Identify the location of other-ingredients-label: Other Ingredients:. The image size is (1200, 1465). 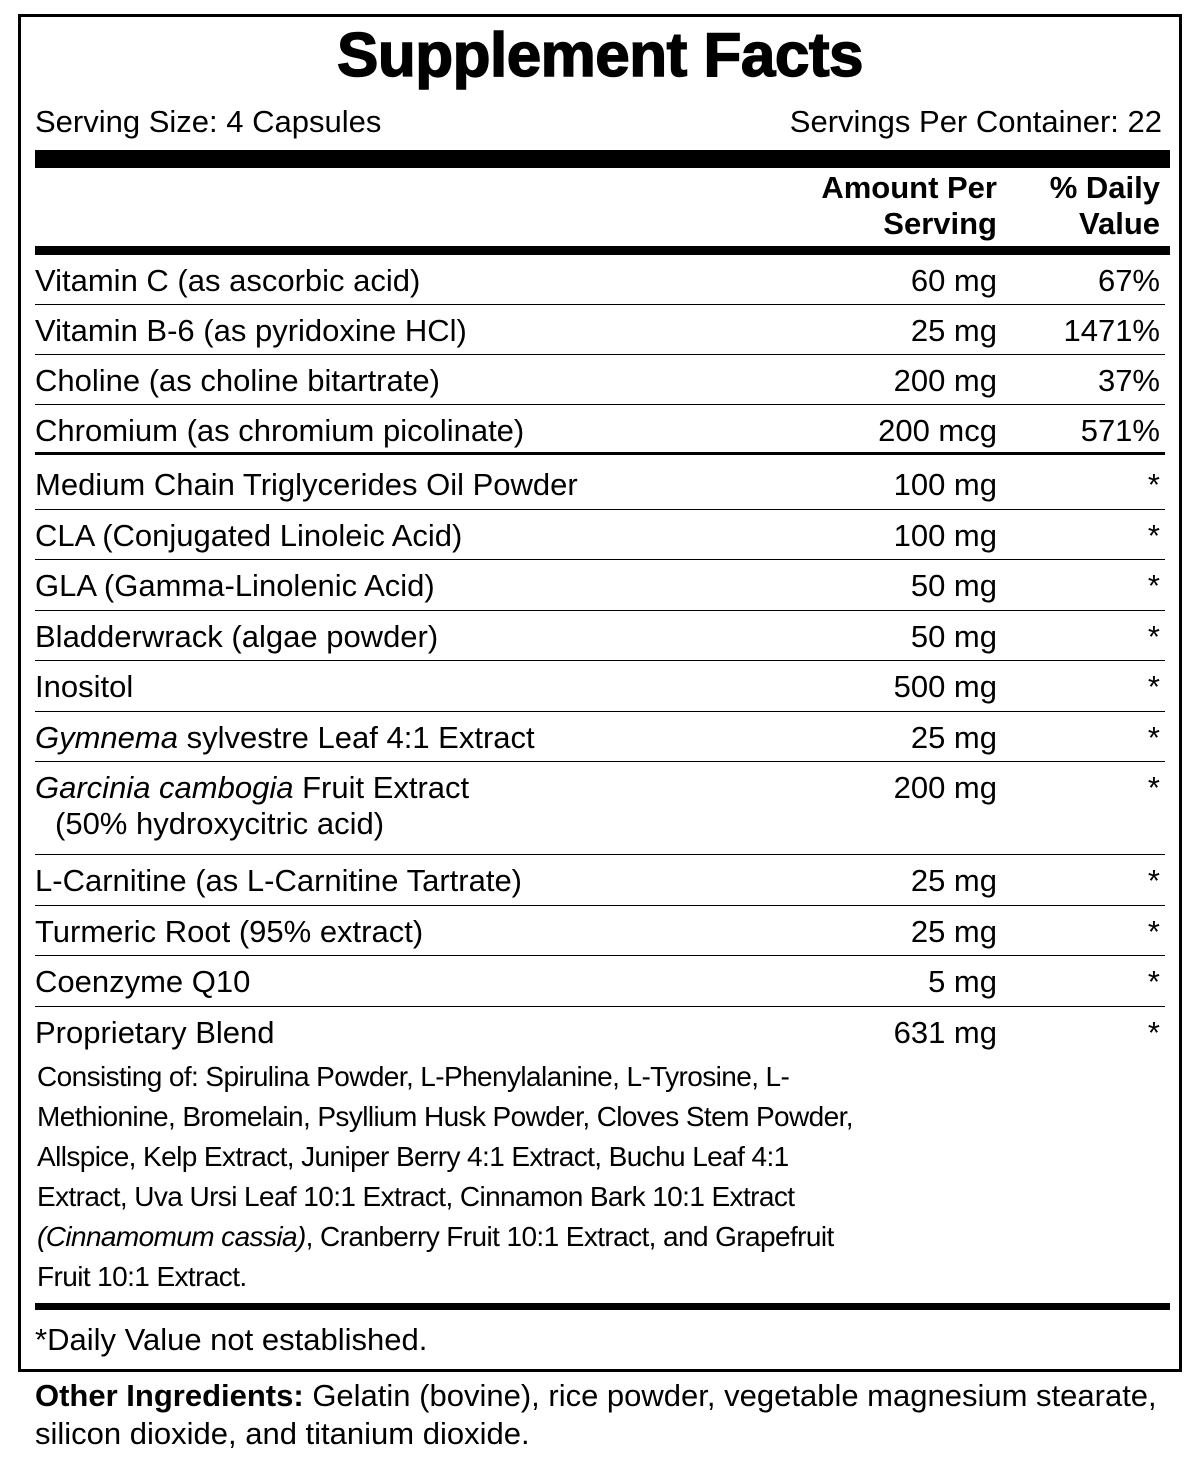
(169, 1395).